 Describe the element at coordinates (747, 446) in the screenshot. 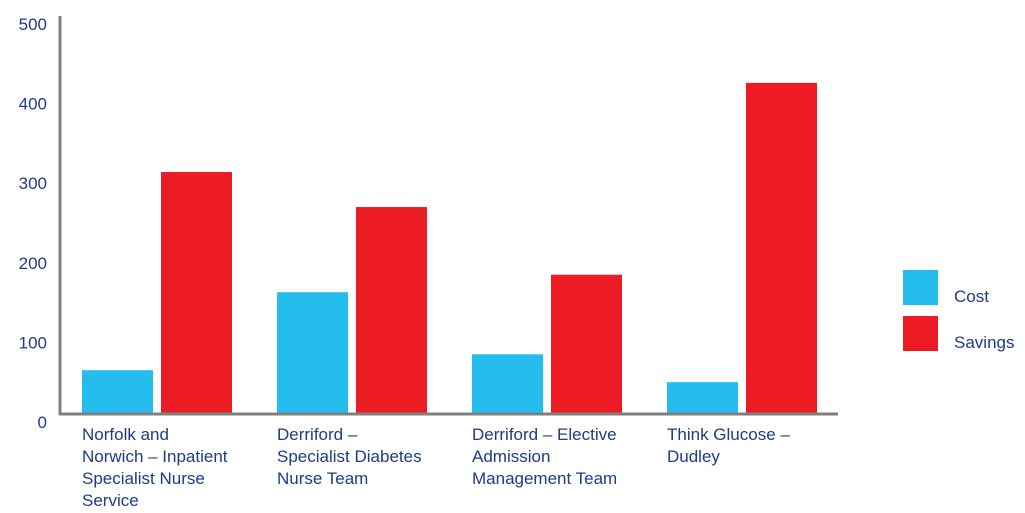

I see `x-category-label: Think Glucose – Dudley` at that location.